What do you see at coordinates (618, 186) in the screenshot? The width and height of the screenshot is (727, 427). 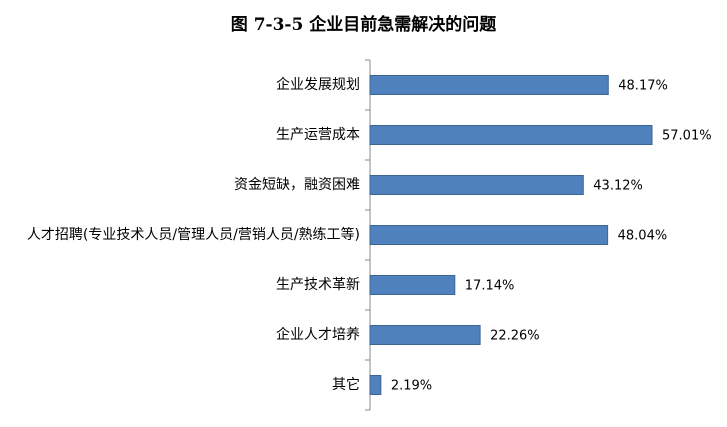 I see `value-label: 43.12%` at bounding box center [618, 186].